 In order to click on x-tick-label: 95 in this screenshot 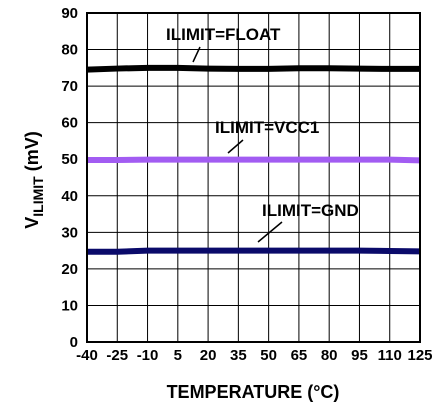, I will do `click(359, 355)`.